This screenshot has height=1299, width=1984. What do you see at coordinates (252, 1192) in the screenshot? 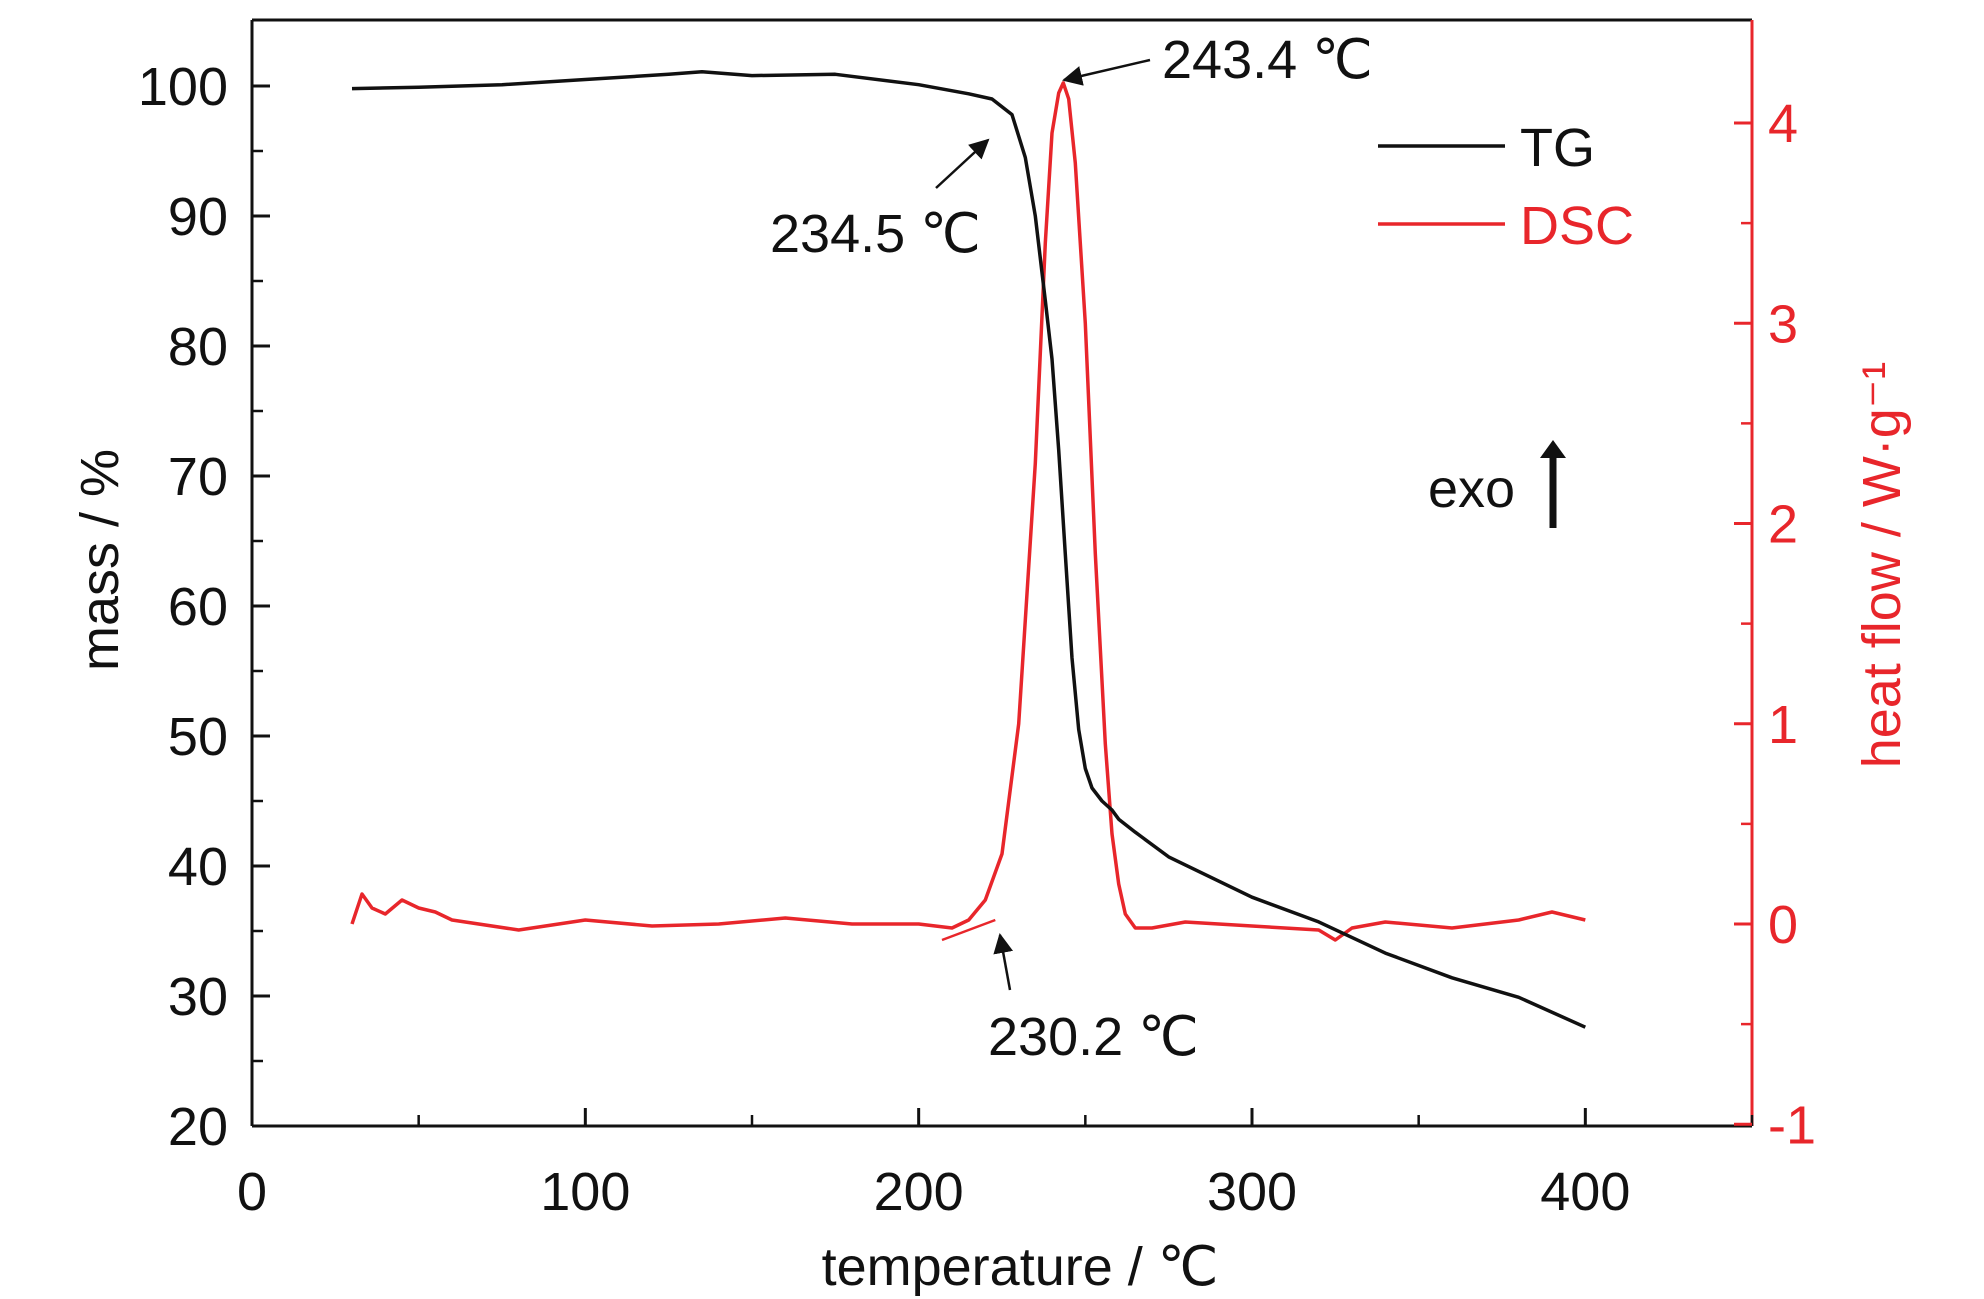
I see `x-tick-label: 0` at bounding box center [252, 1192].